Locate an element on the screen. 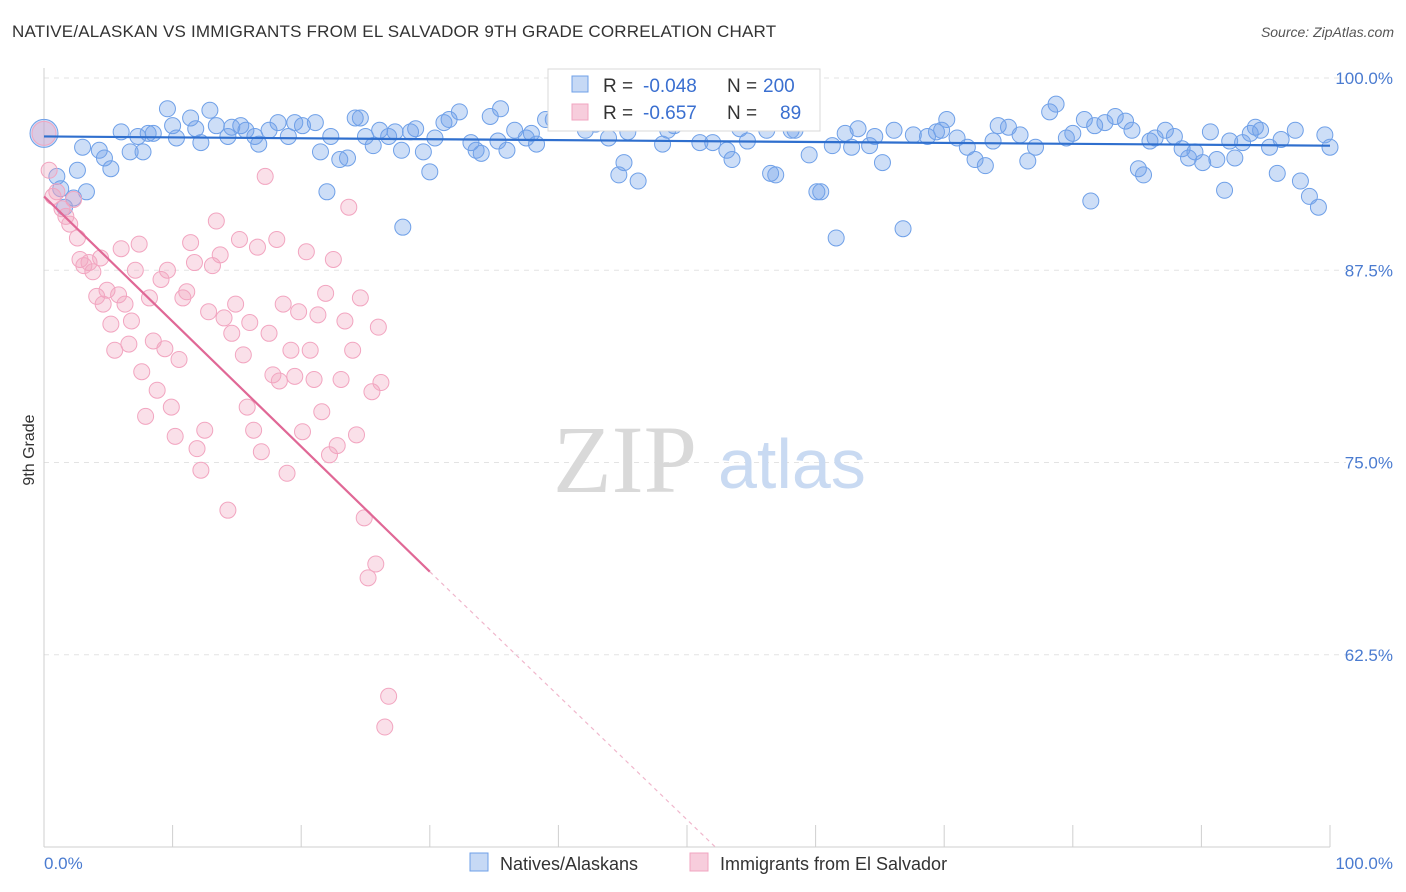 The height and width of the screenshot is (892, 1406). stats-r-value-blue: -0.048 is located at coordinates (670, 86).